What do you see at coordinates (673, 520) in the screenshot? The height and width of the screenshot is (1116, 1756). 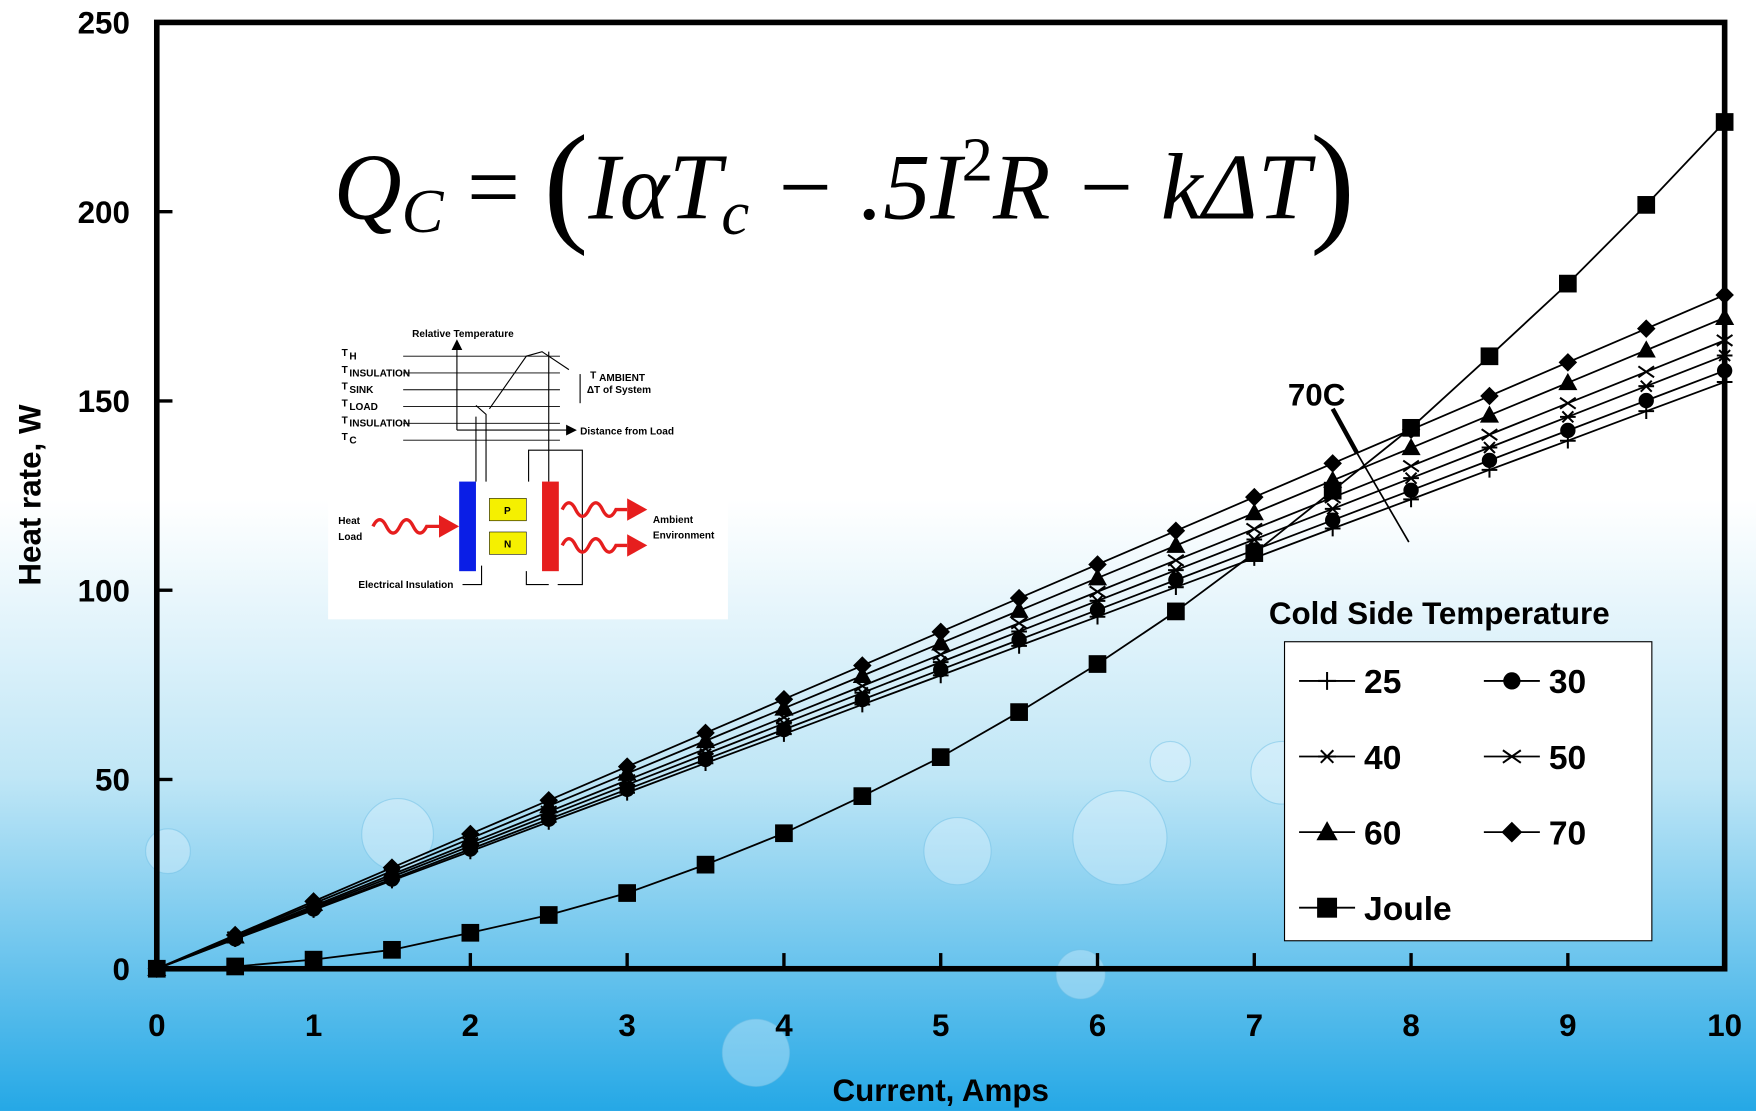 I see `ambient-label: Ambient` at bounding box center [673, 520].